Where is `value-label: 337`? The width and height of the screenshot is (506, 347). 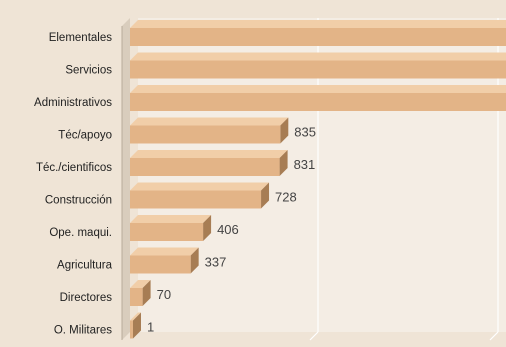
value-label: 337 is located at coordinates (216, 262).